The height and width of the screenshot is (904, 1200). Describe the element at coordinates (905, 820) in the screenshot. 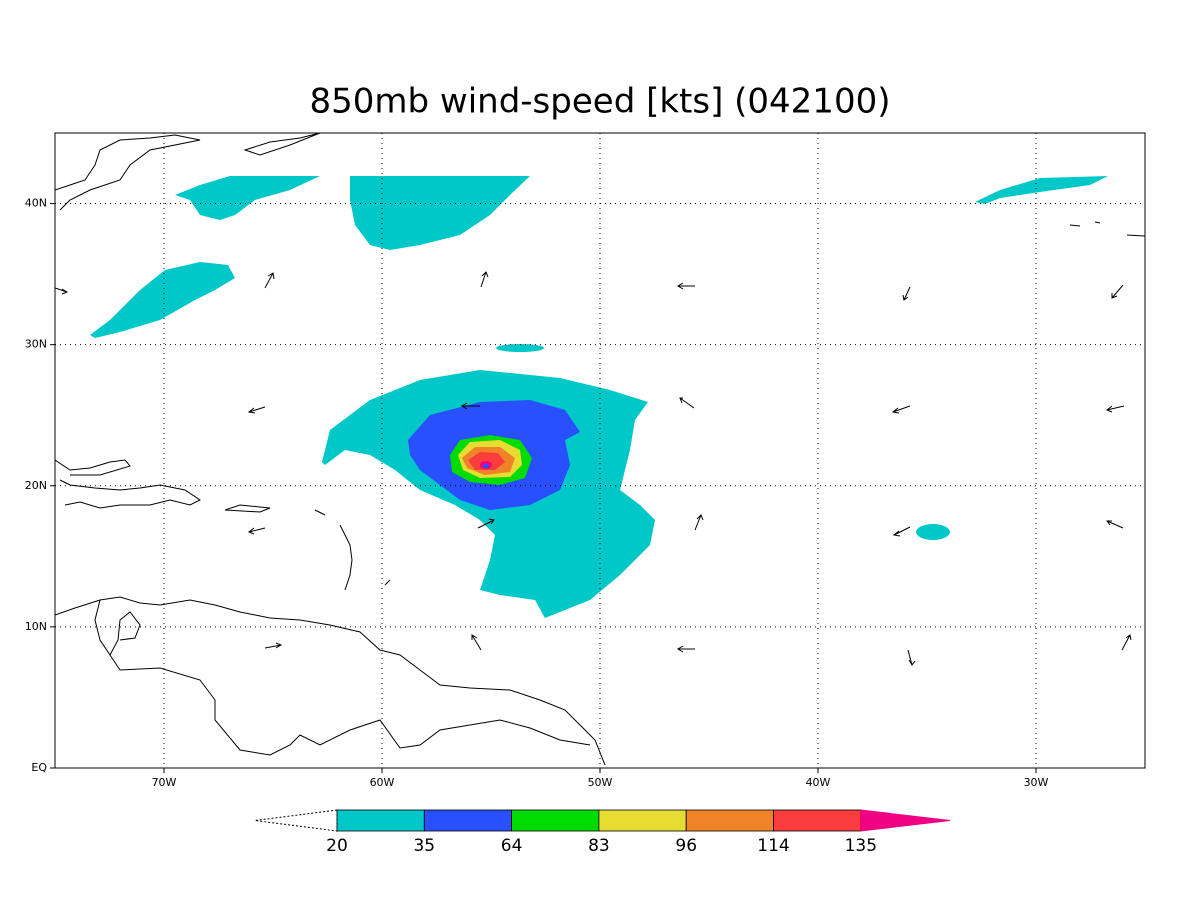

I see `colorbar-over-triangle` at that location.